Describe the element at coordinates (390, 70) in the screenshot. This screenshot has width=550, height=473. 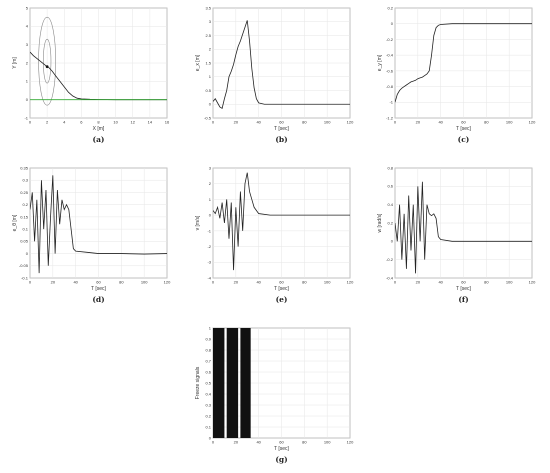
I see `y-tick-label: -0.6` at that location.